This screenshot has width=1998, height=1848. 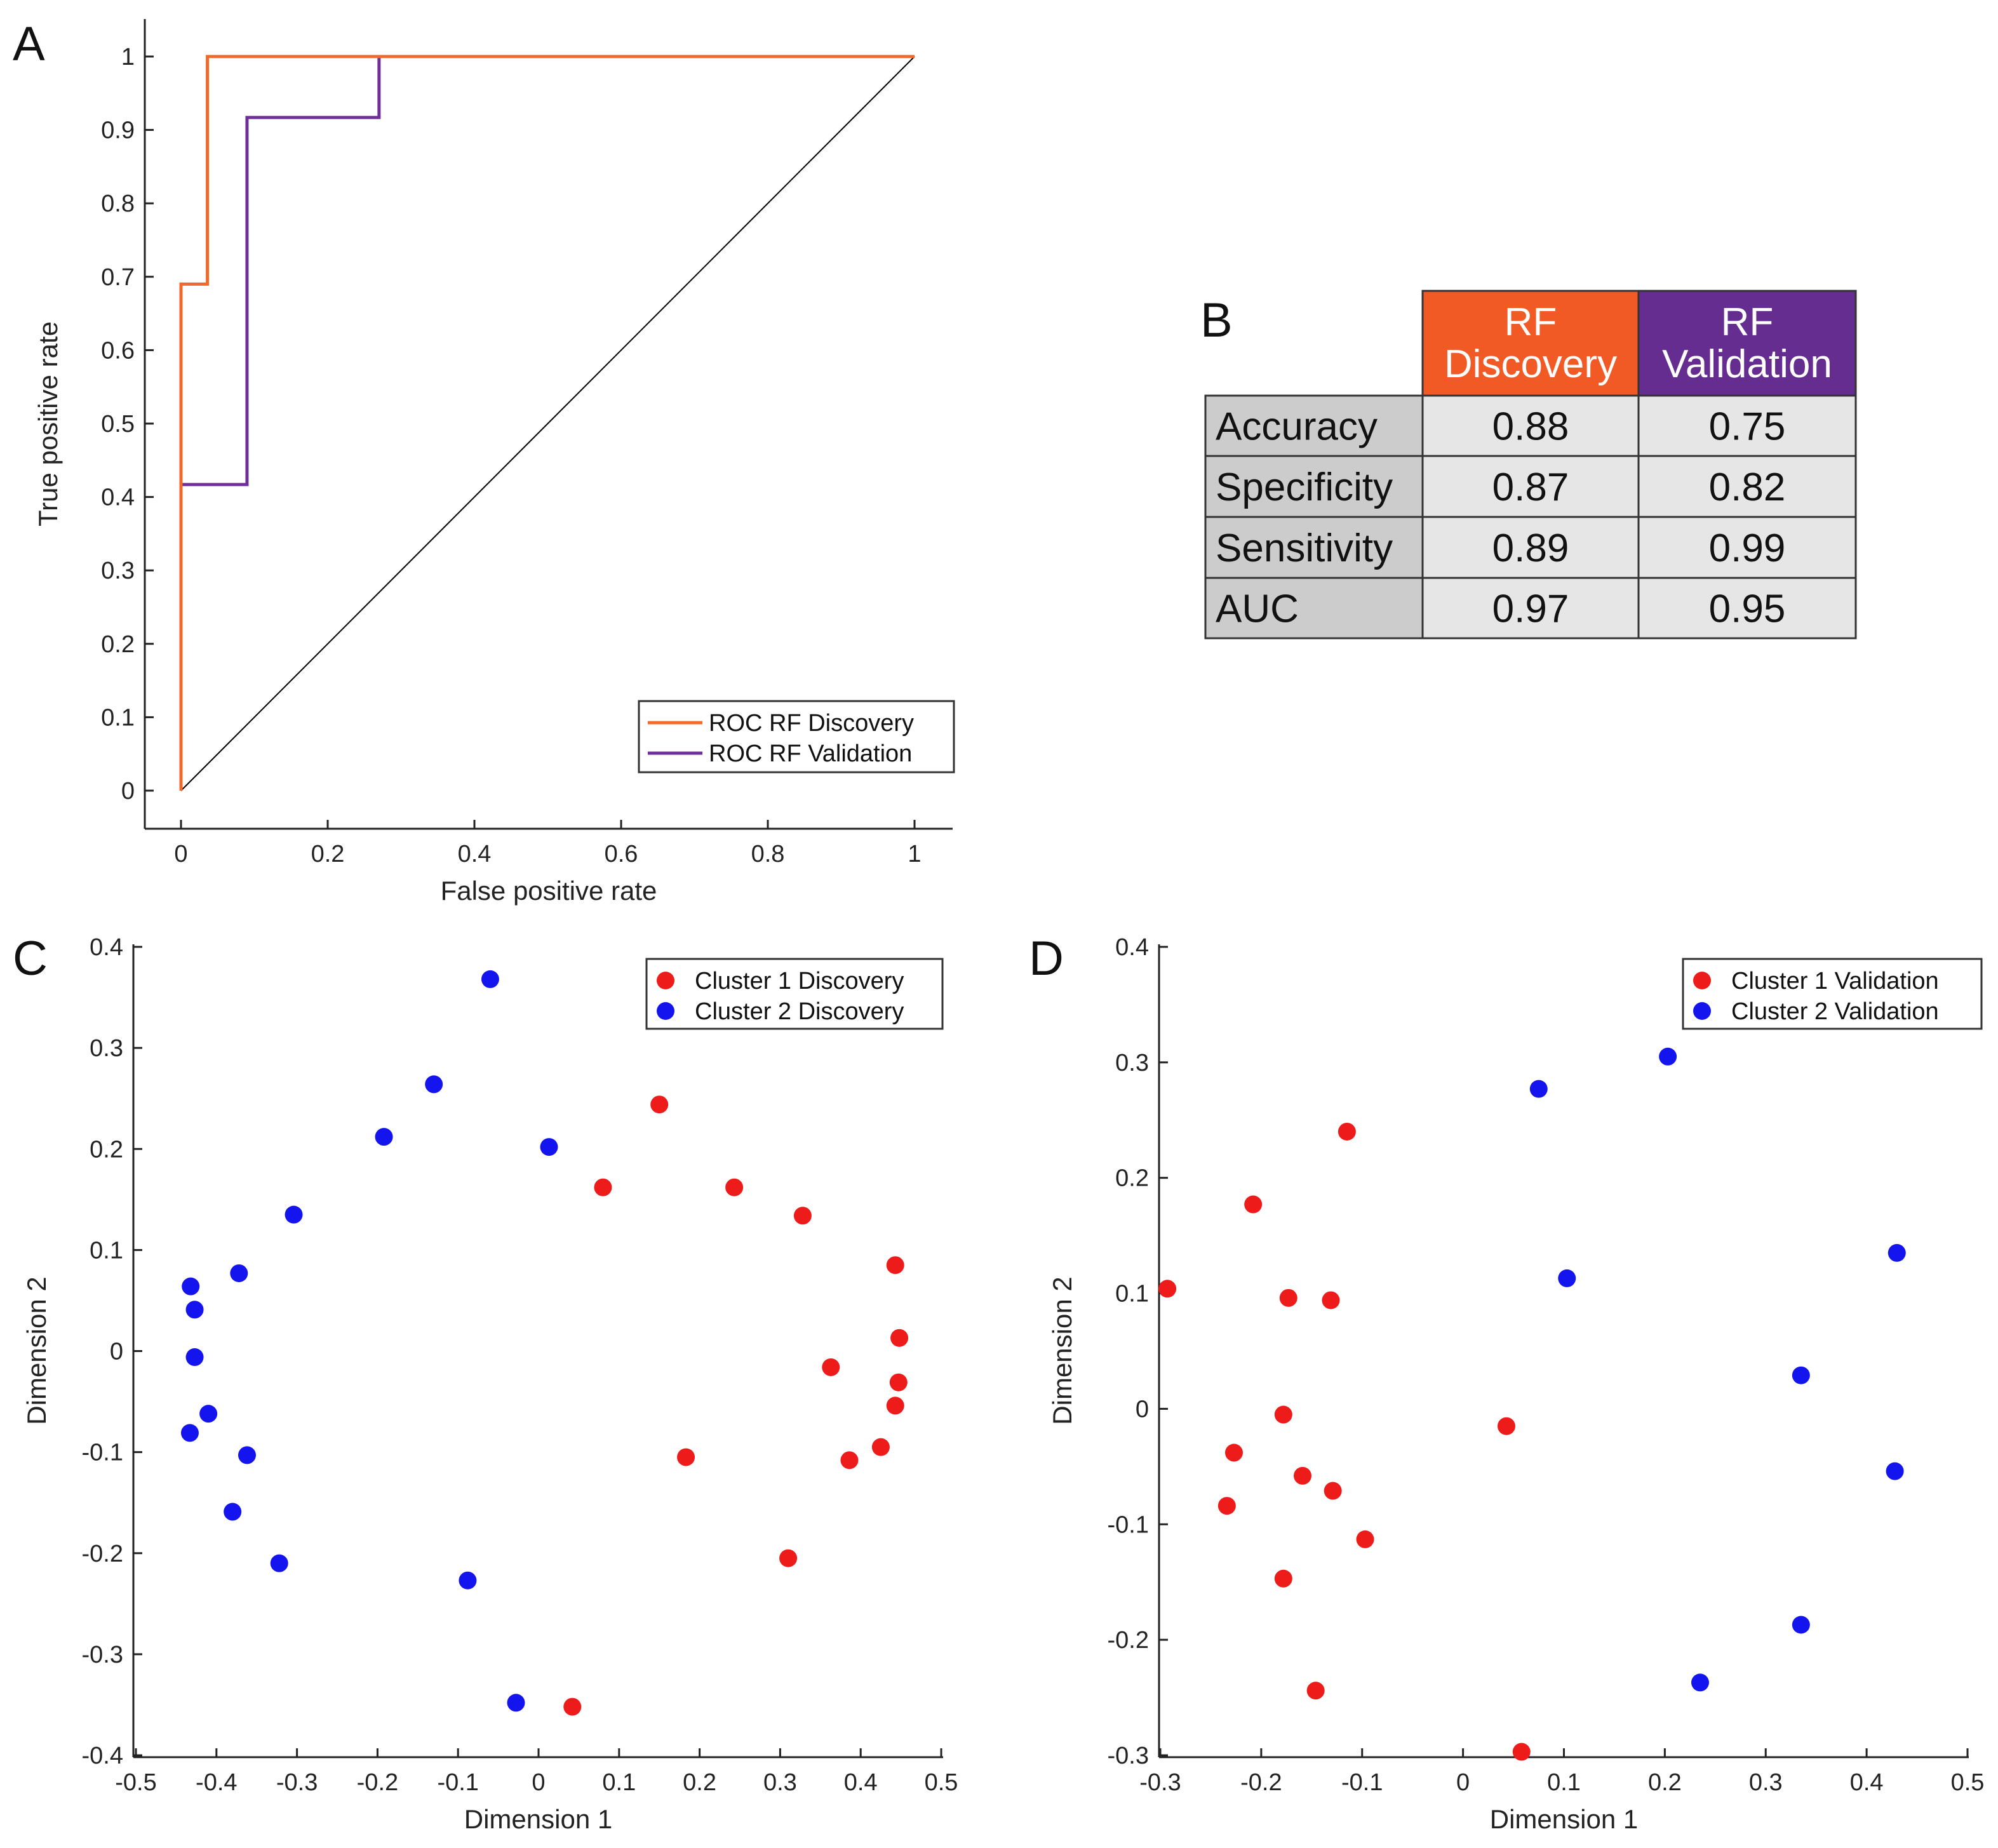 I want to click on discovery-value: 0.97, so click(x=1530, y=609).